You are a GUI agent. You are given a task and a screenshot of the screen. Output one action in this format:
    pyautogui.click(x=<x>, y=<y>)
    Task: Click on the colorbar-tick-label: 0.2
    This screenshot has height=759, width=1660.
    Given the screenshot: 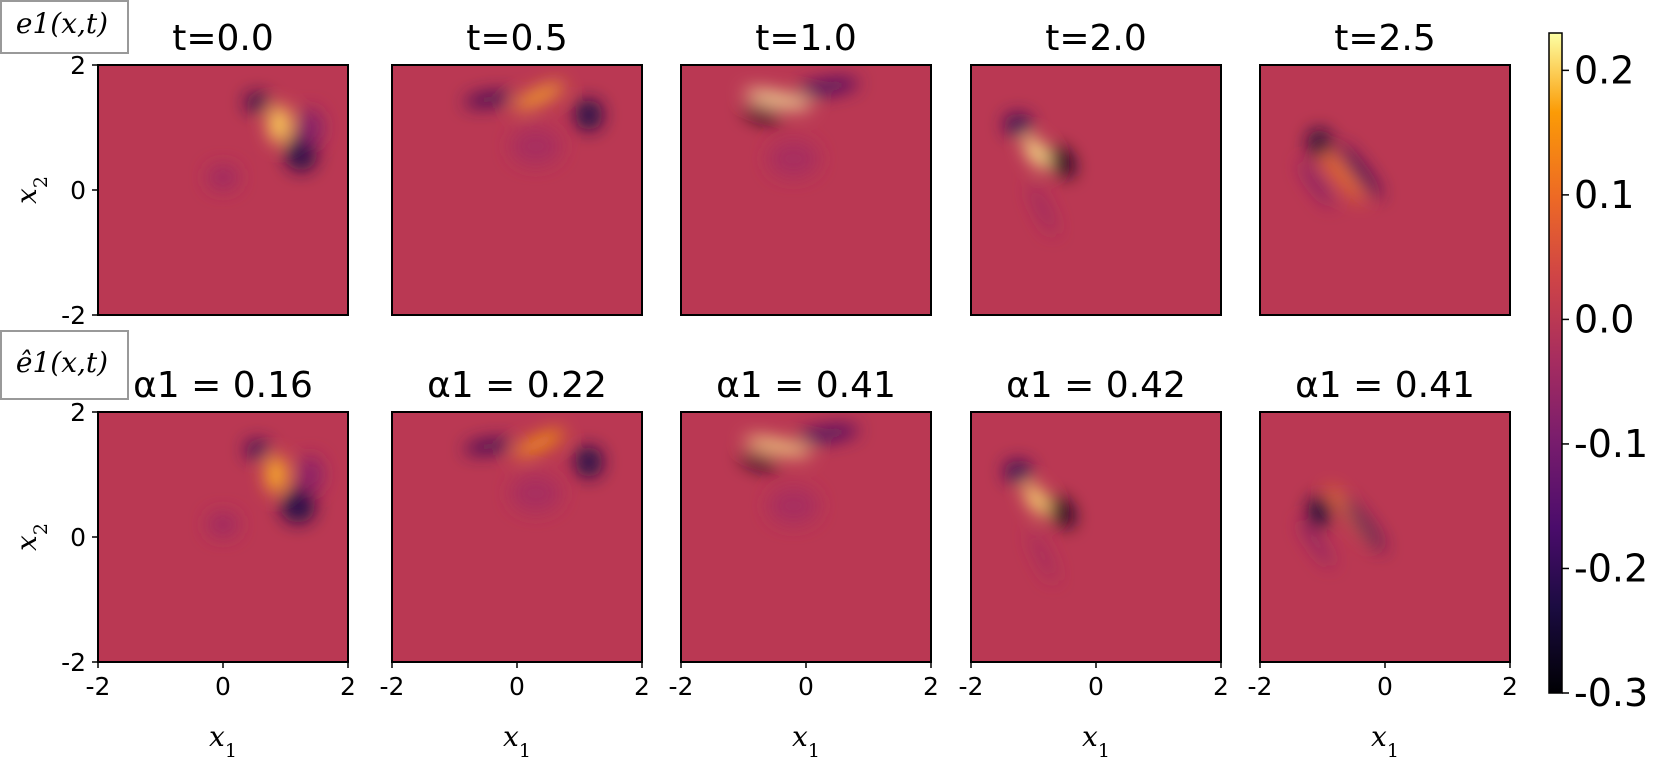 What is the action you would take?
    pyautogui.click(x=1604, y=70)
    